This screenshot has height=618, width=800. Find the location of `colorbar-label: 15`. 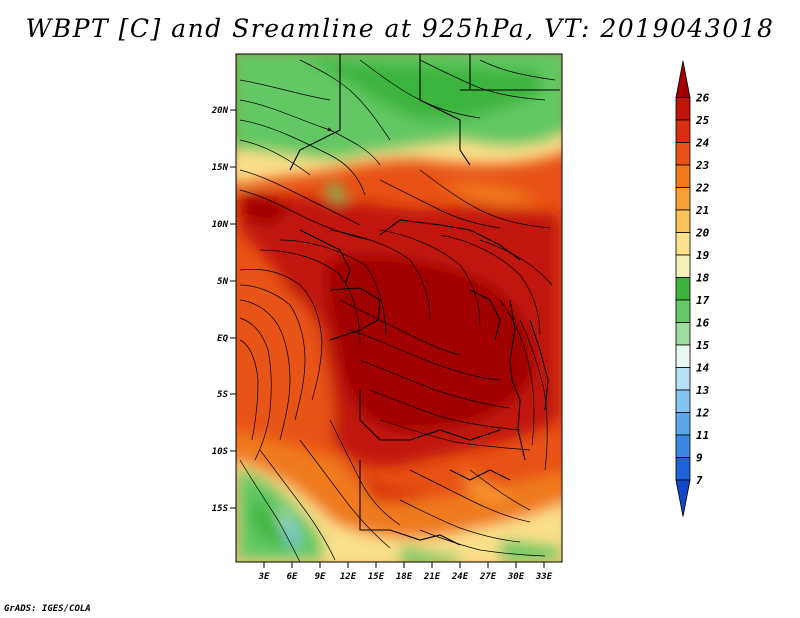

colorbar-label: 15 is located at coordinates (703, 345).